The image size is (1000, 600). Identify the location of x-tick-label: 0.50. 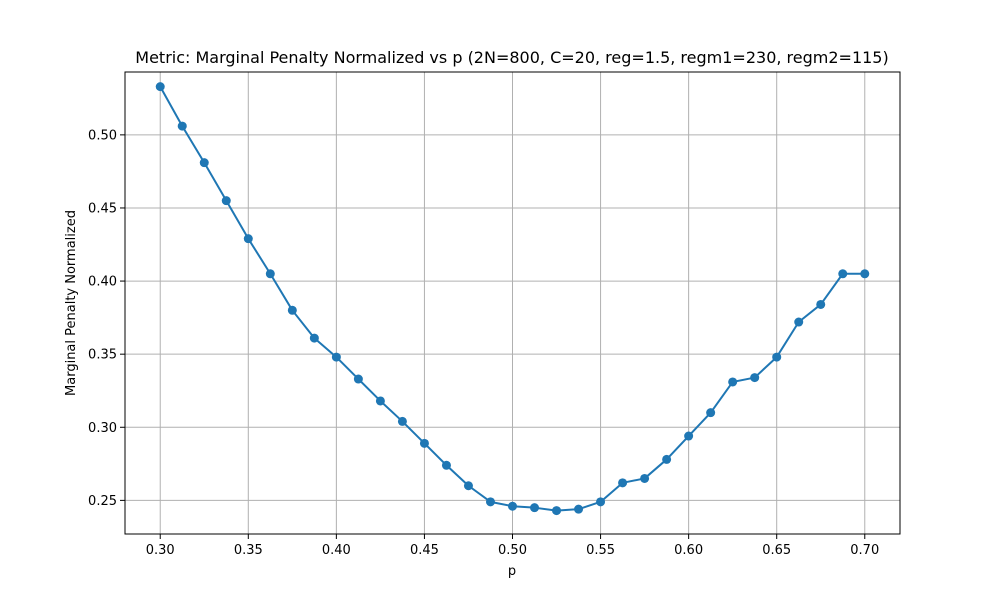
(512, 550).